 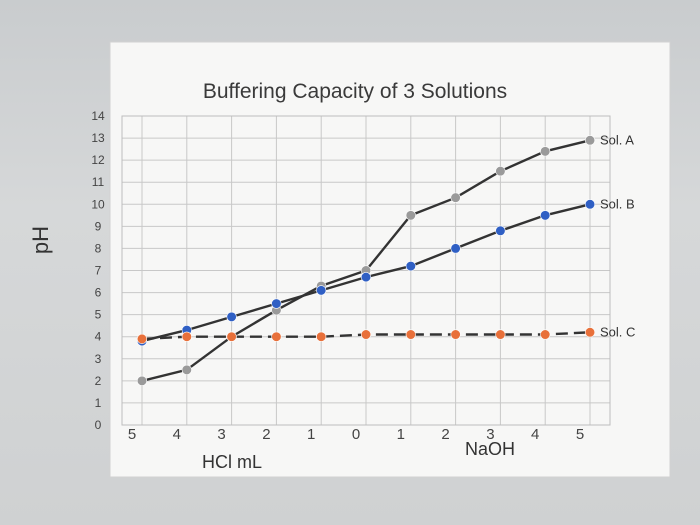 What do you see at coordinates (40, 240) in the screenshot?
I see `y-axis-label: pH` at bounding box center [40, 240].